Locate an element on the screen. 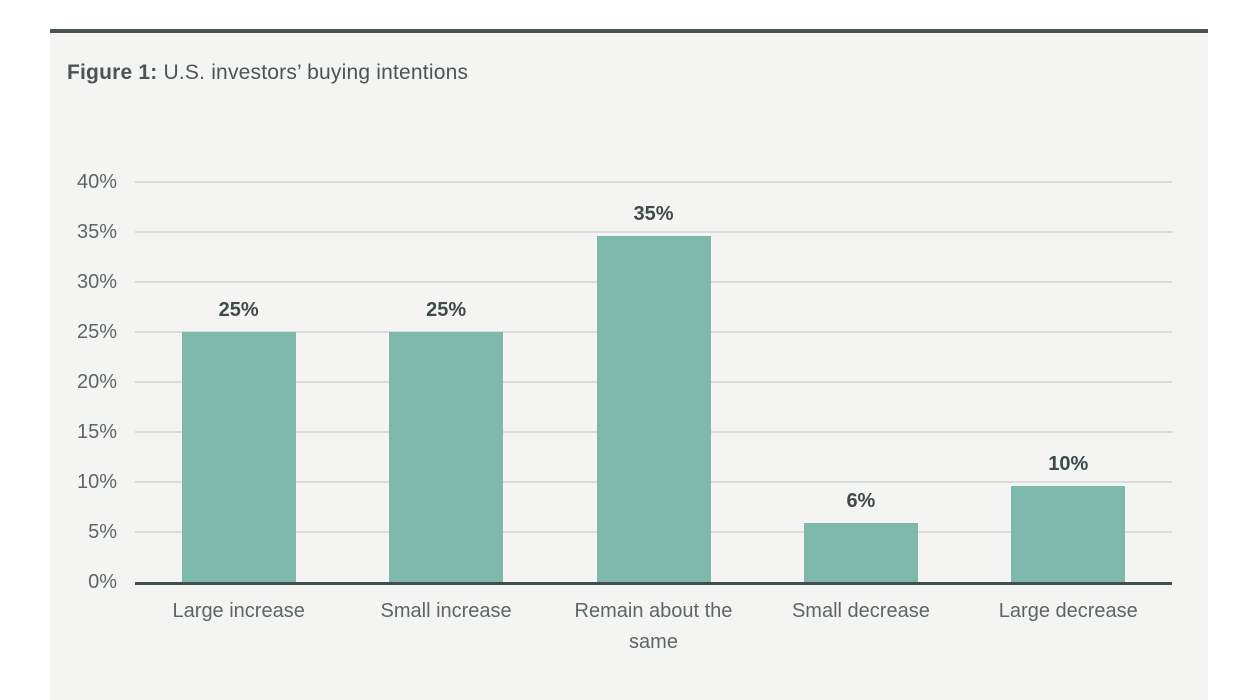  y-axis-tick-label-40%: 40% is located at coordinates (96, 182).